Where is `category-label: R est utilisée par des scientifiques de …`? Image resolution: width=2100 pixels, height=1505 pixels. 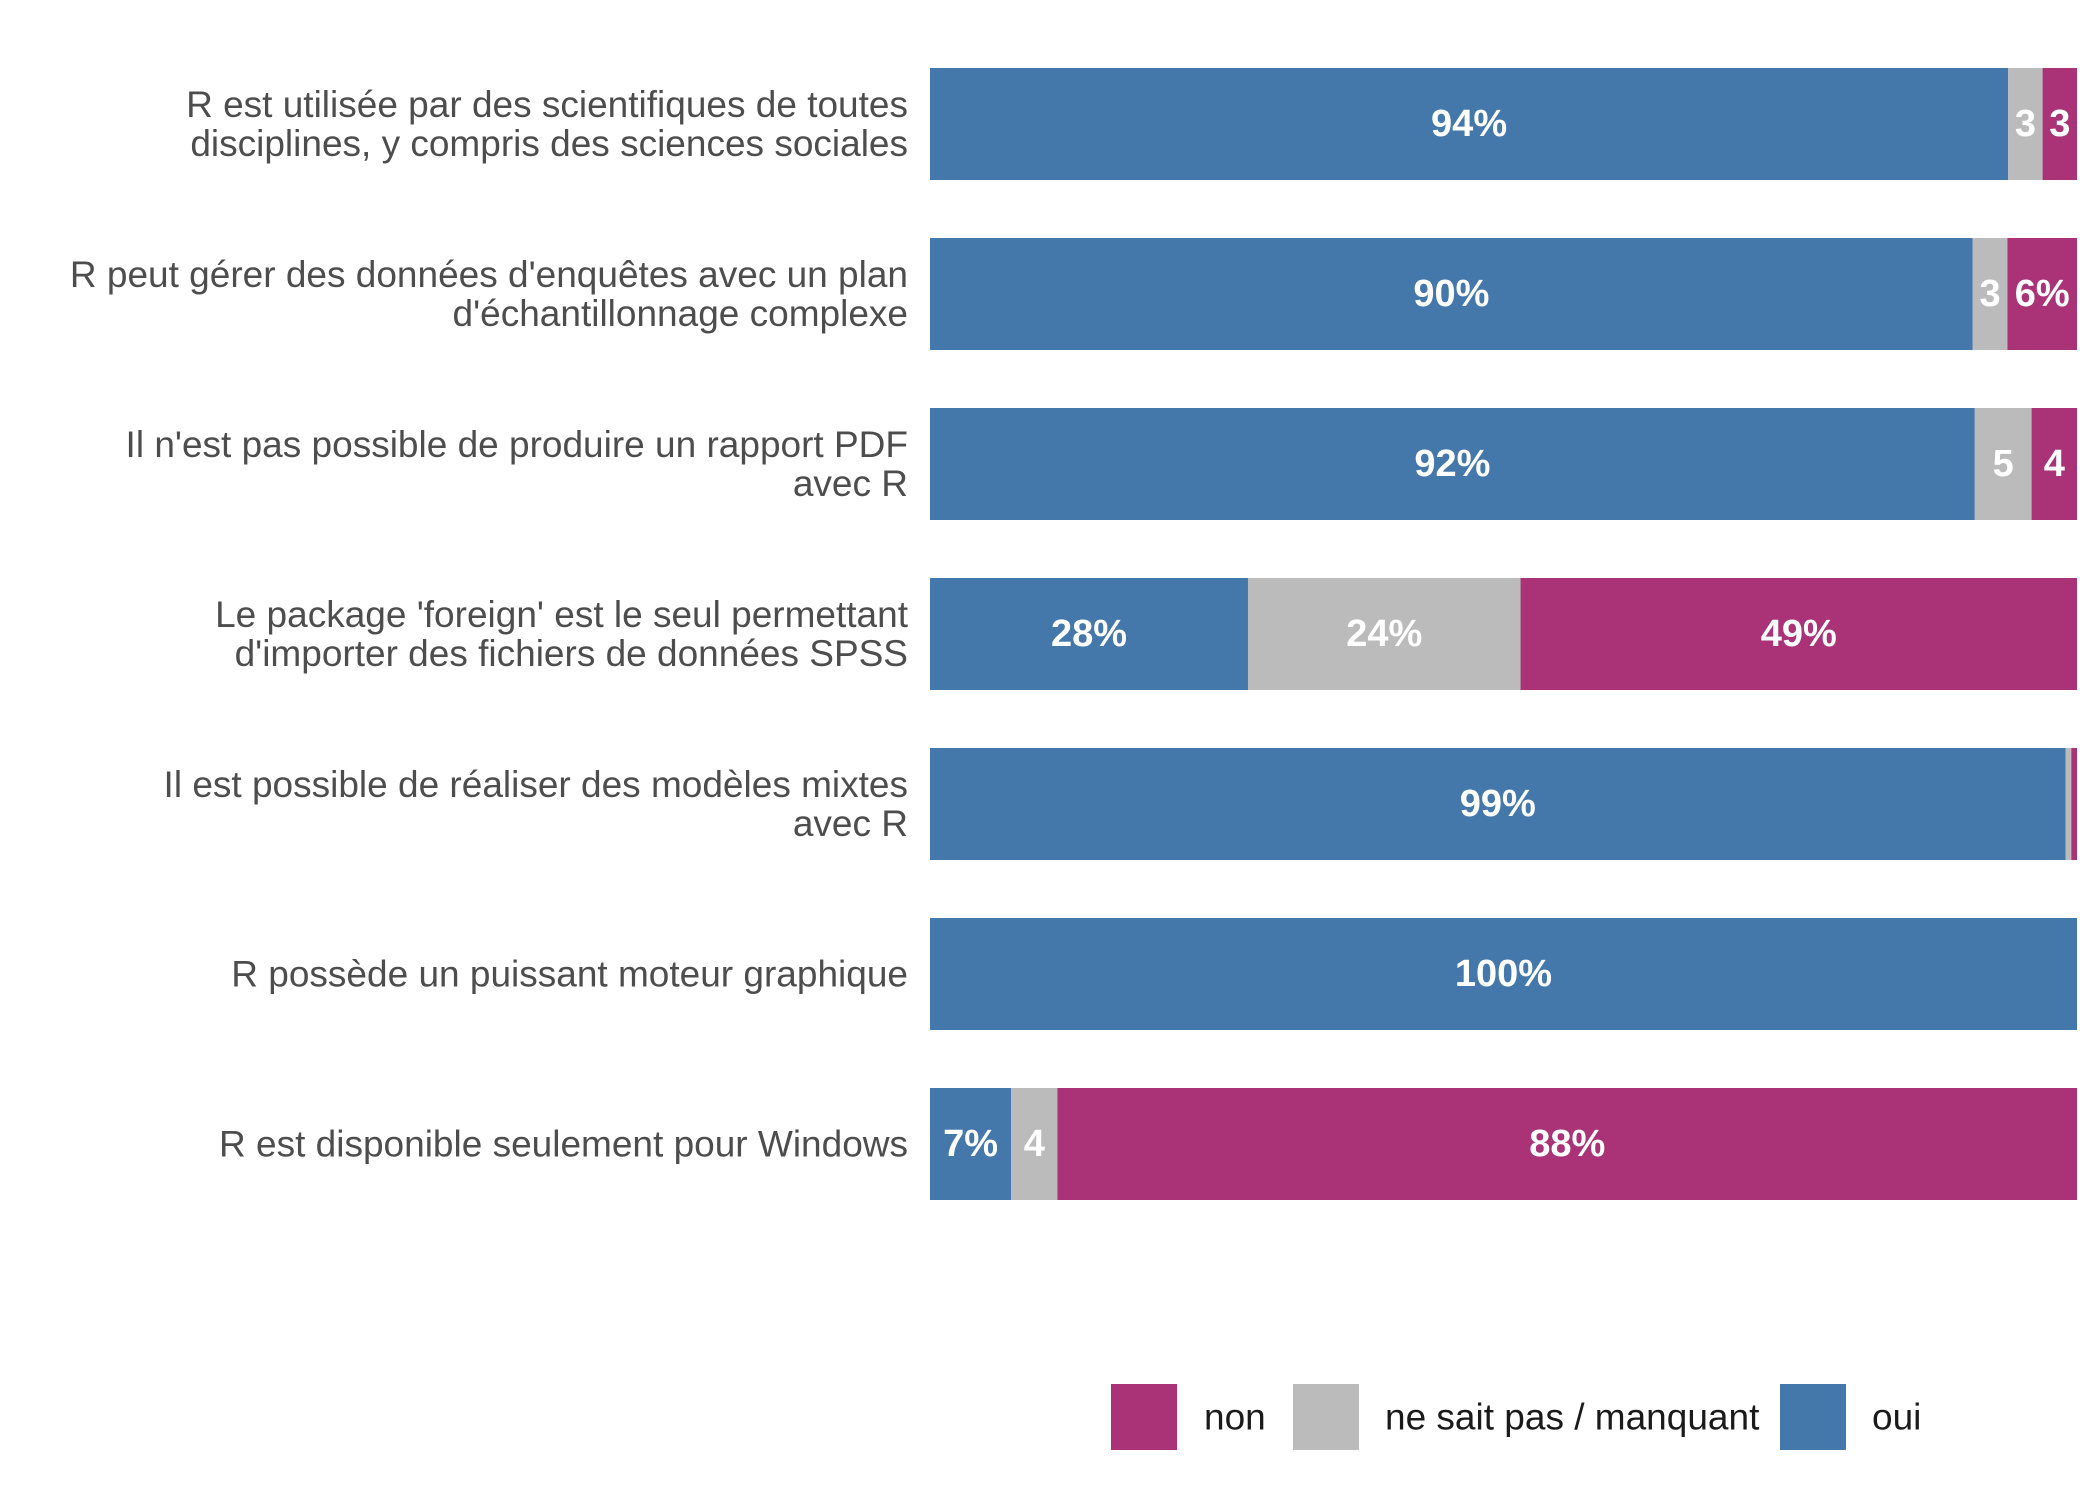
category-label: R est utilisée par des scientifiques de … is located at coordinates (547, 104).